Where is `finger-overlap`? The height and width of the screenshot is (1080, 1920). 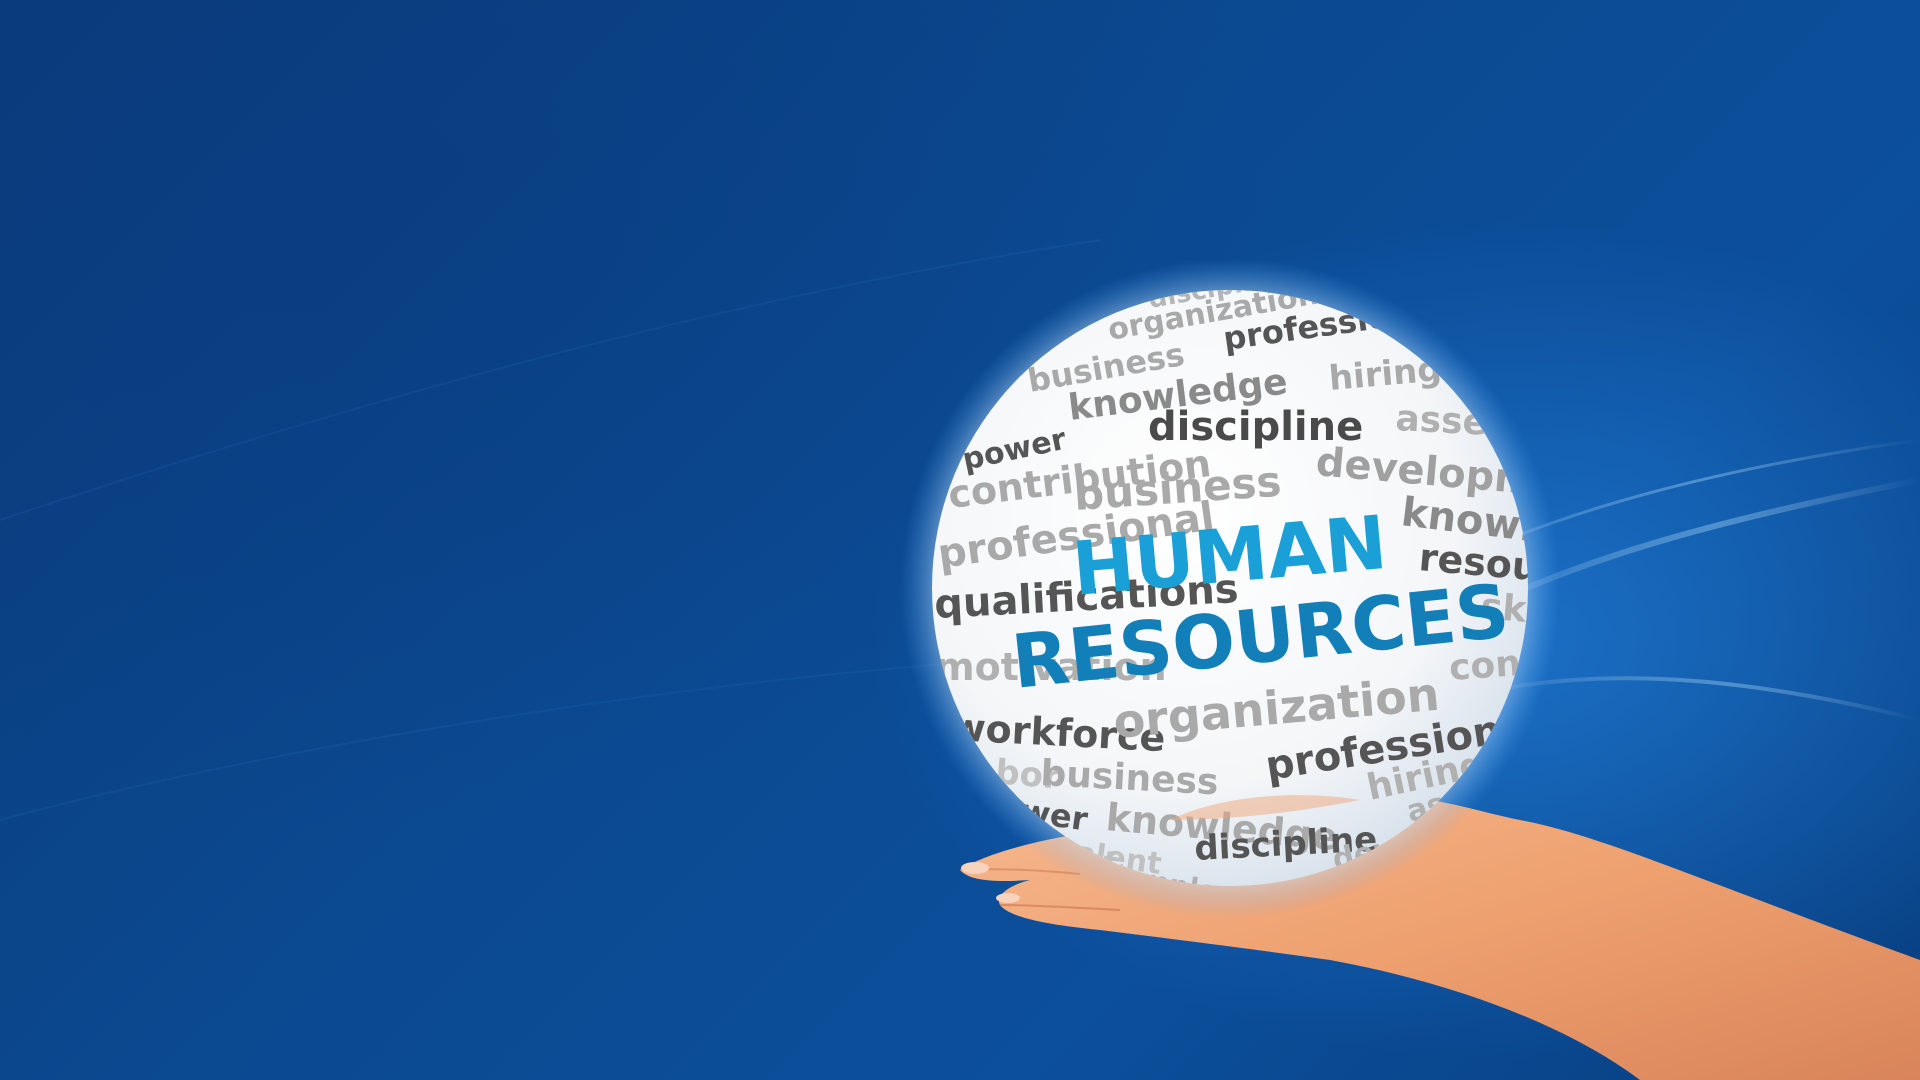
finger-overlap is located at coordinates (1265, 807).